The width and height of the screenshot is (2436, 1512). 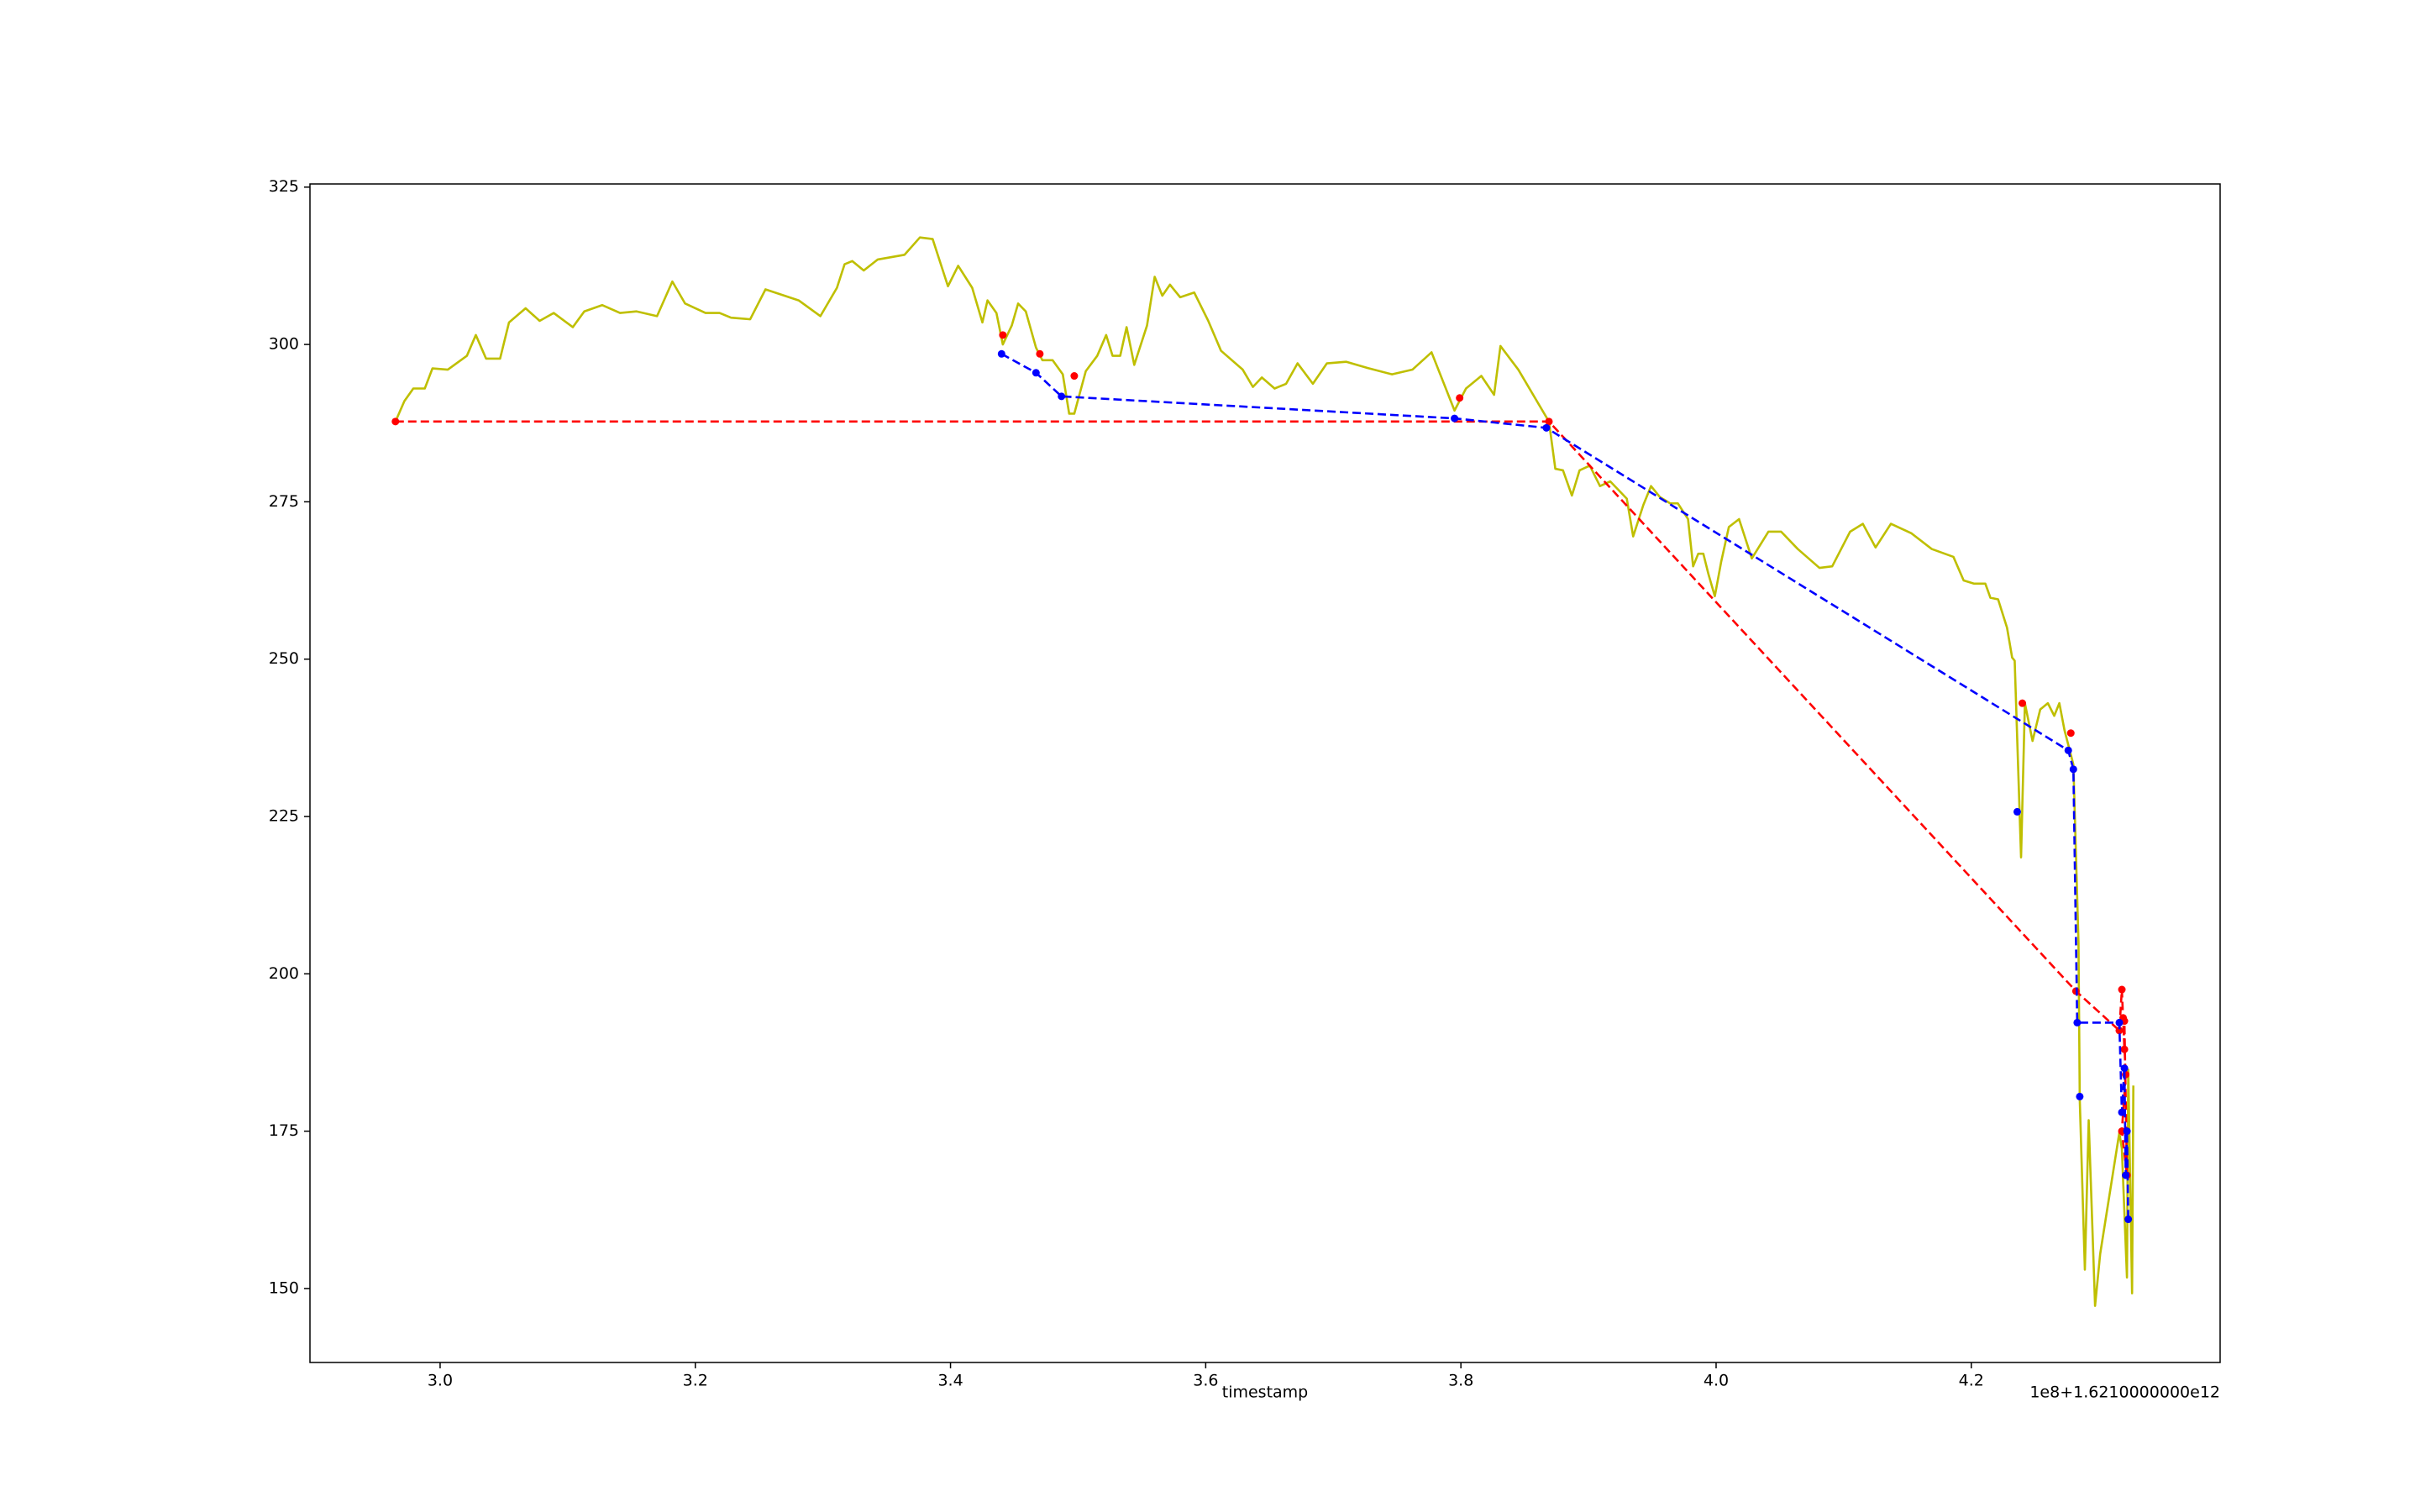 What do you see at coordinates (1205, 1381) in the screenshot?
I see `x-tick-label: 3.6` at bounding box center [1205, 1381].